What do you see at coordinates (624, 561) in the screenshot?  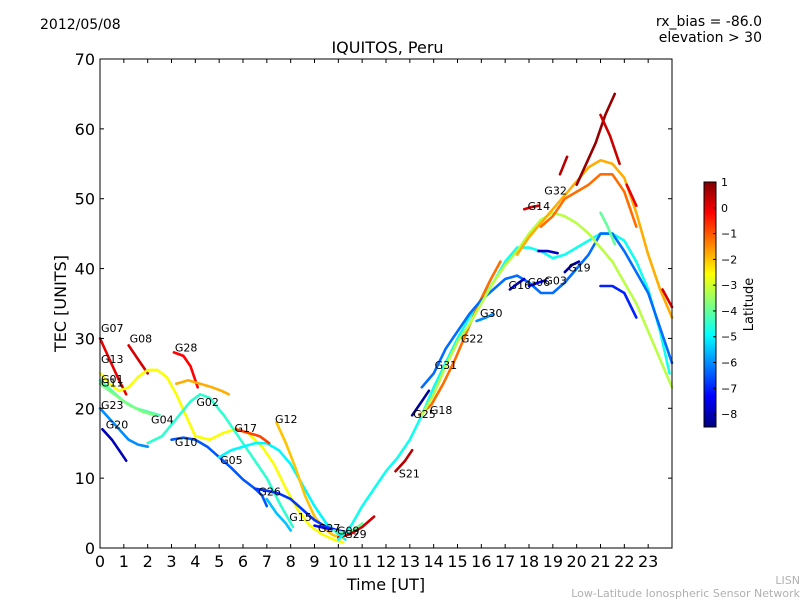 I see `x-tick-label: 22` at bounding box center [624, 561].